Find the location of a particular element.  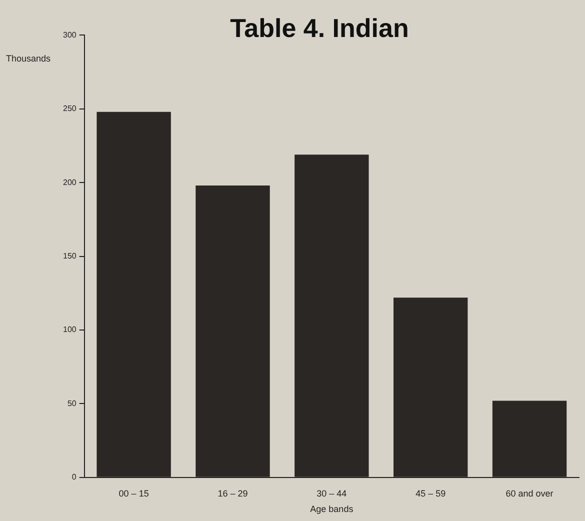

x-tick-label: 16 – 29 is located at coordinates (233, 493).